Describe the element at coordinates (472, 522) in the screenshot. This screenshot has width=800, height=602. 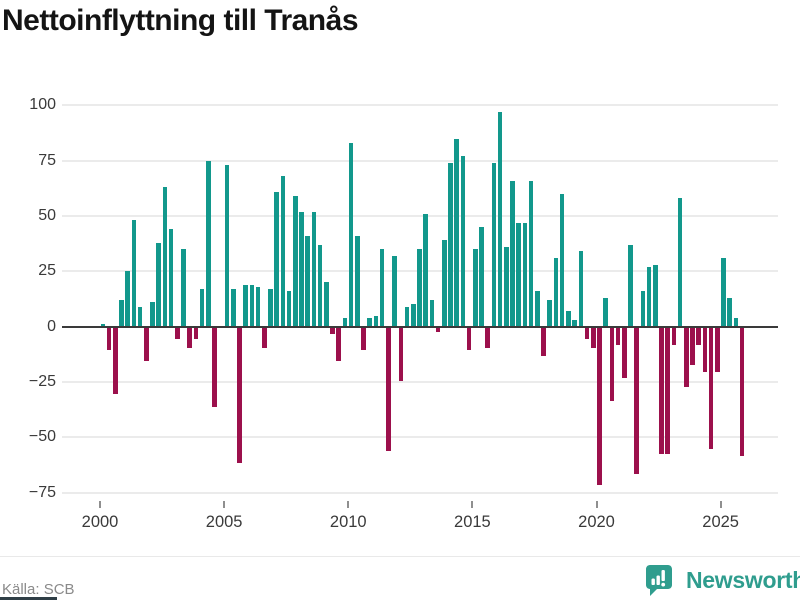
I see `x-axis-tick-label: 2015` at that location.